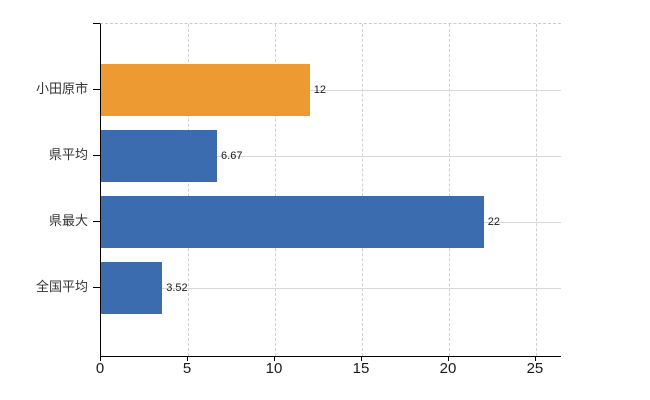  What do you see at coordinates (448, 368) in the screenshot?
I see `x-axis-tick-label: 20` at bounding box center [448, 368].